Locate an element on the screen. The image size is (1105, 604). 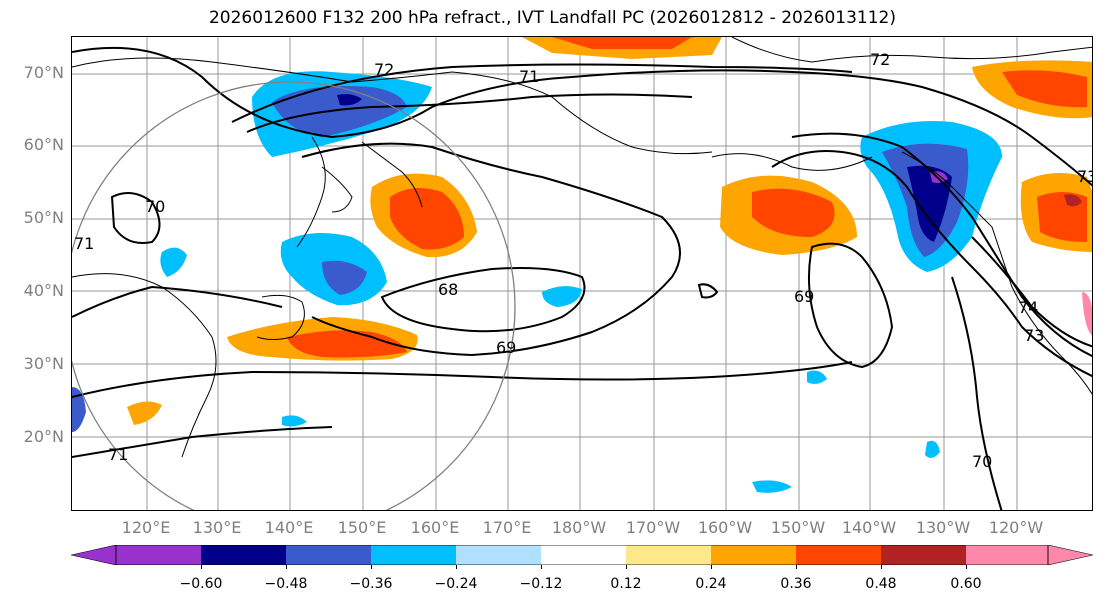
lat-label: 30°N is located at coordinates (43, 363).